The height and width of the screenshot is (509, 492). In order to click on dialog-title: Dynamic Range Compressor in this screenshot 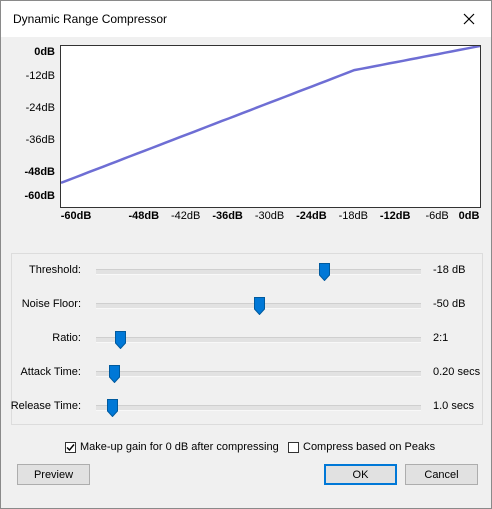, I will do `click(90, 19)`.